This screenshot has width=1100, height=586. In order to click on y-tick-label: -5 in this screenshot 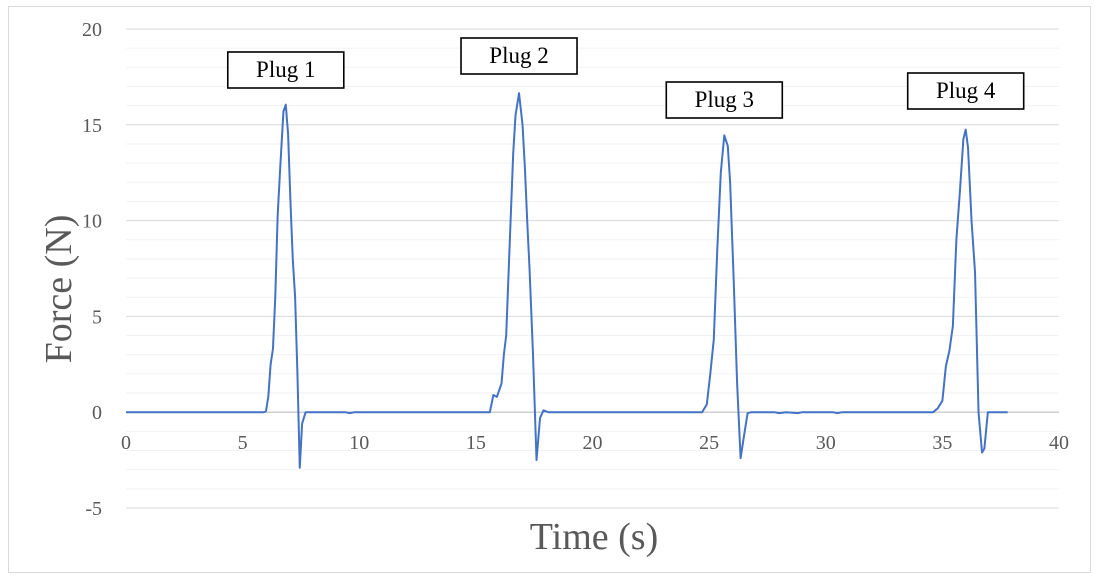, I will do `click(93, 509)`.